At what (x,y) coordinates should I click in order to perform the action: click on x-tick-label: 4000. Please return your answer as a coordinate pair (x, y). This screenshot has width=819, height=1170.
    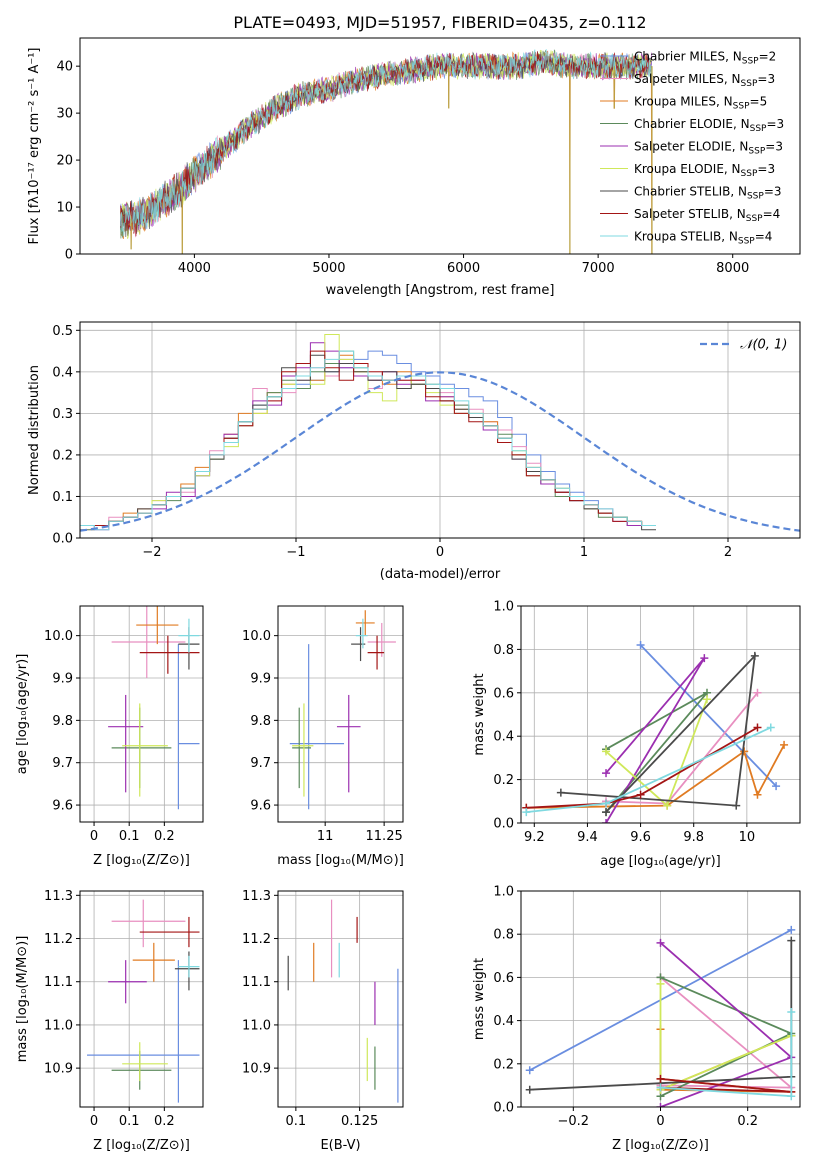
    Looking at the image, I should click on (194, 268).